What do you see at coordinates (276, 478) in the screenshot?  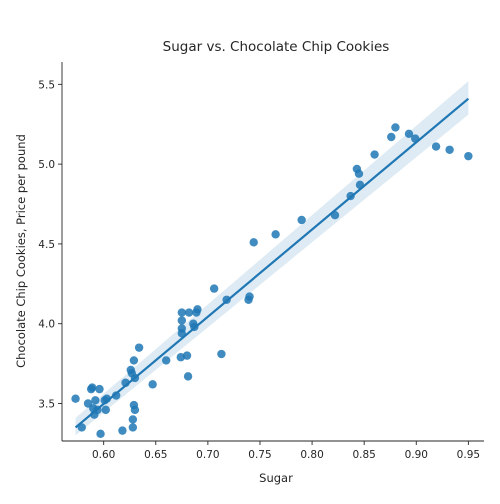 I see `x-axis-label: Sugar` at bounding box center [276, 478].